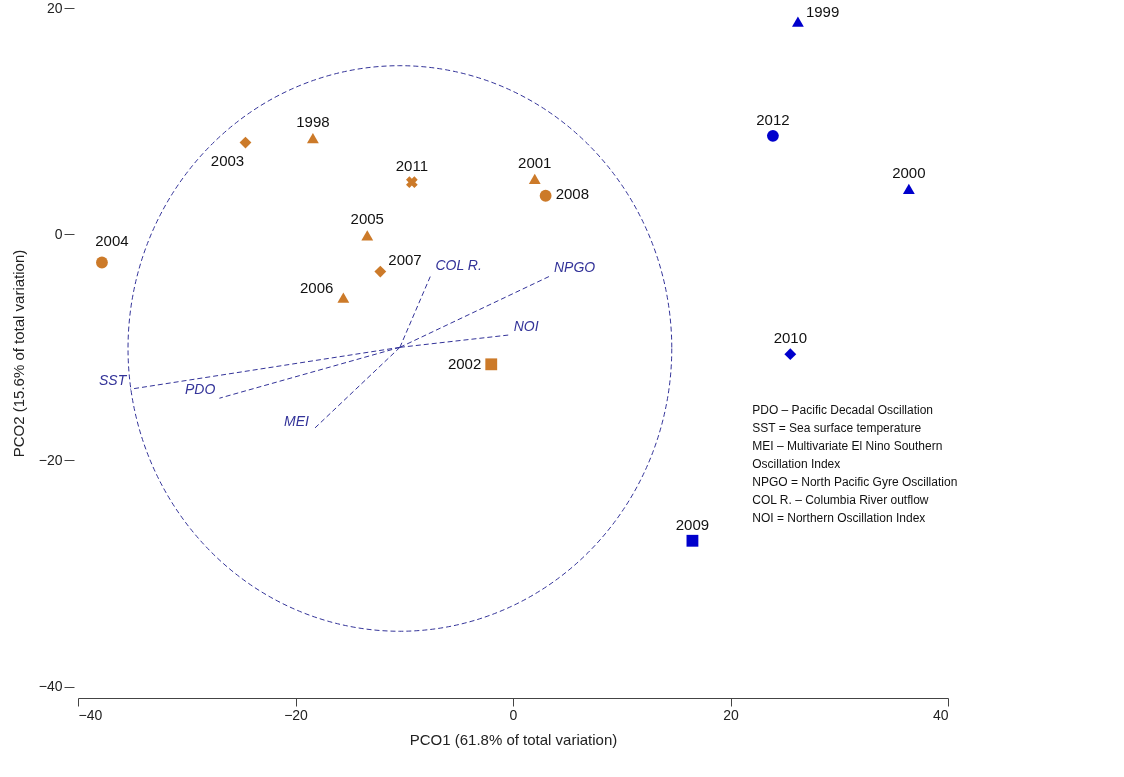 This screenshot has height=777, width=1124. Describe the element at coordinates (458, 264) in the screenshot. I see `series-label: COL R.` at that location.